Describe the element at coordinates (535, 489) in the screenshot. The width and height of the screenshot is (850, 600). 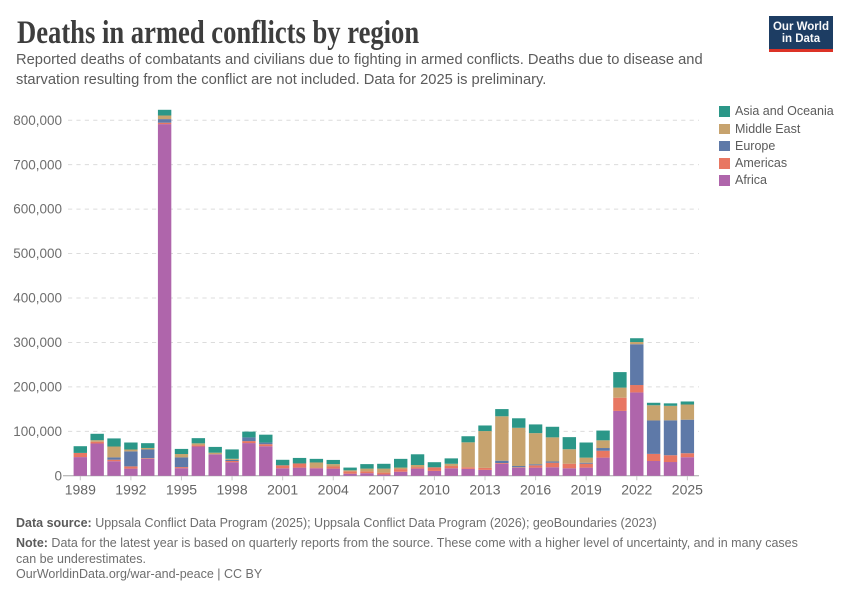
I see `svg-text: 2016` at that location.